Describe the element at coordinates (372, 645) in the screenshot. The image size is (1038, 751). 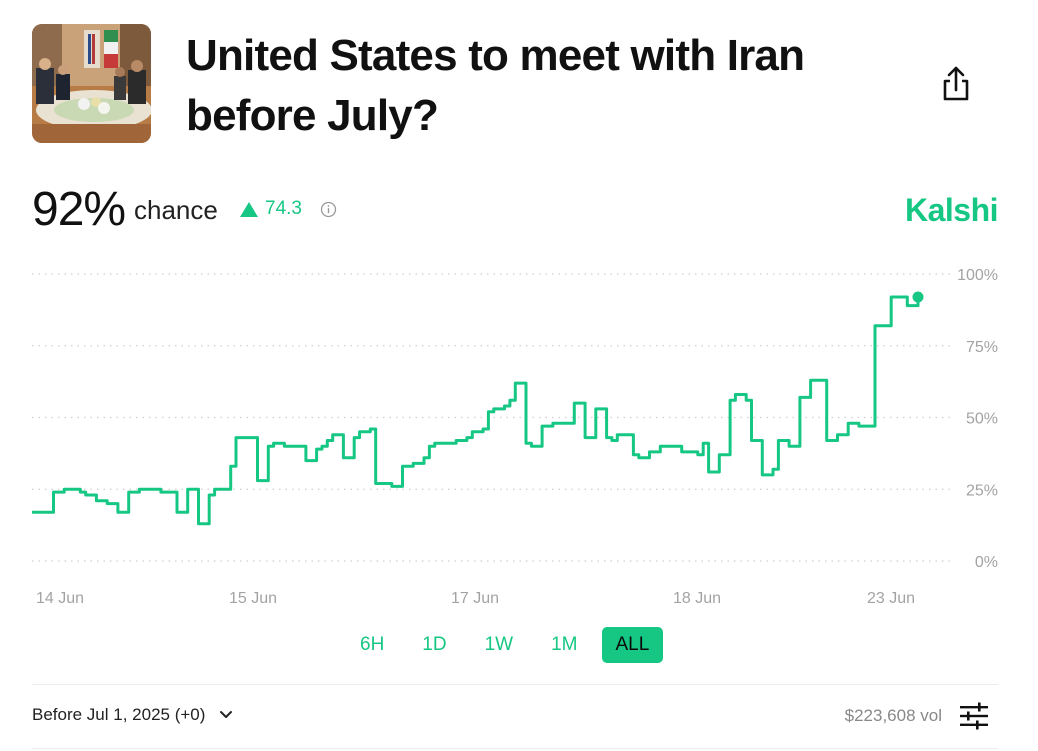
I see `range-button-6h: 6H` at that location.